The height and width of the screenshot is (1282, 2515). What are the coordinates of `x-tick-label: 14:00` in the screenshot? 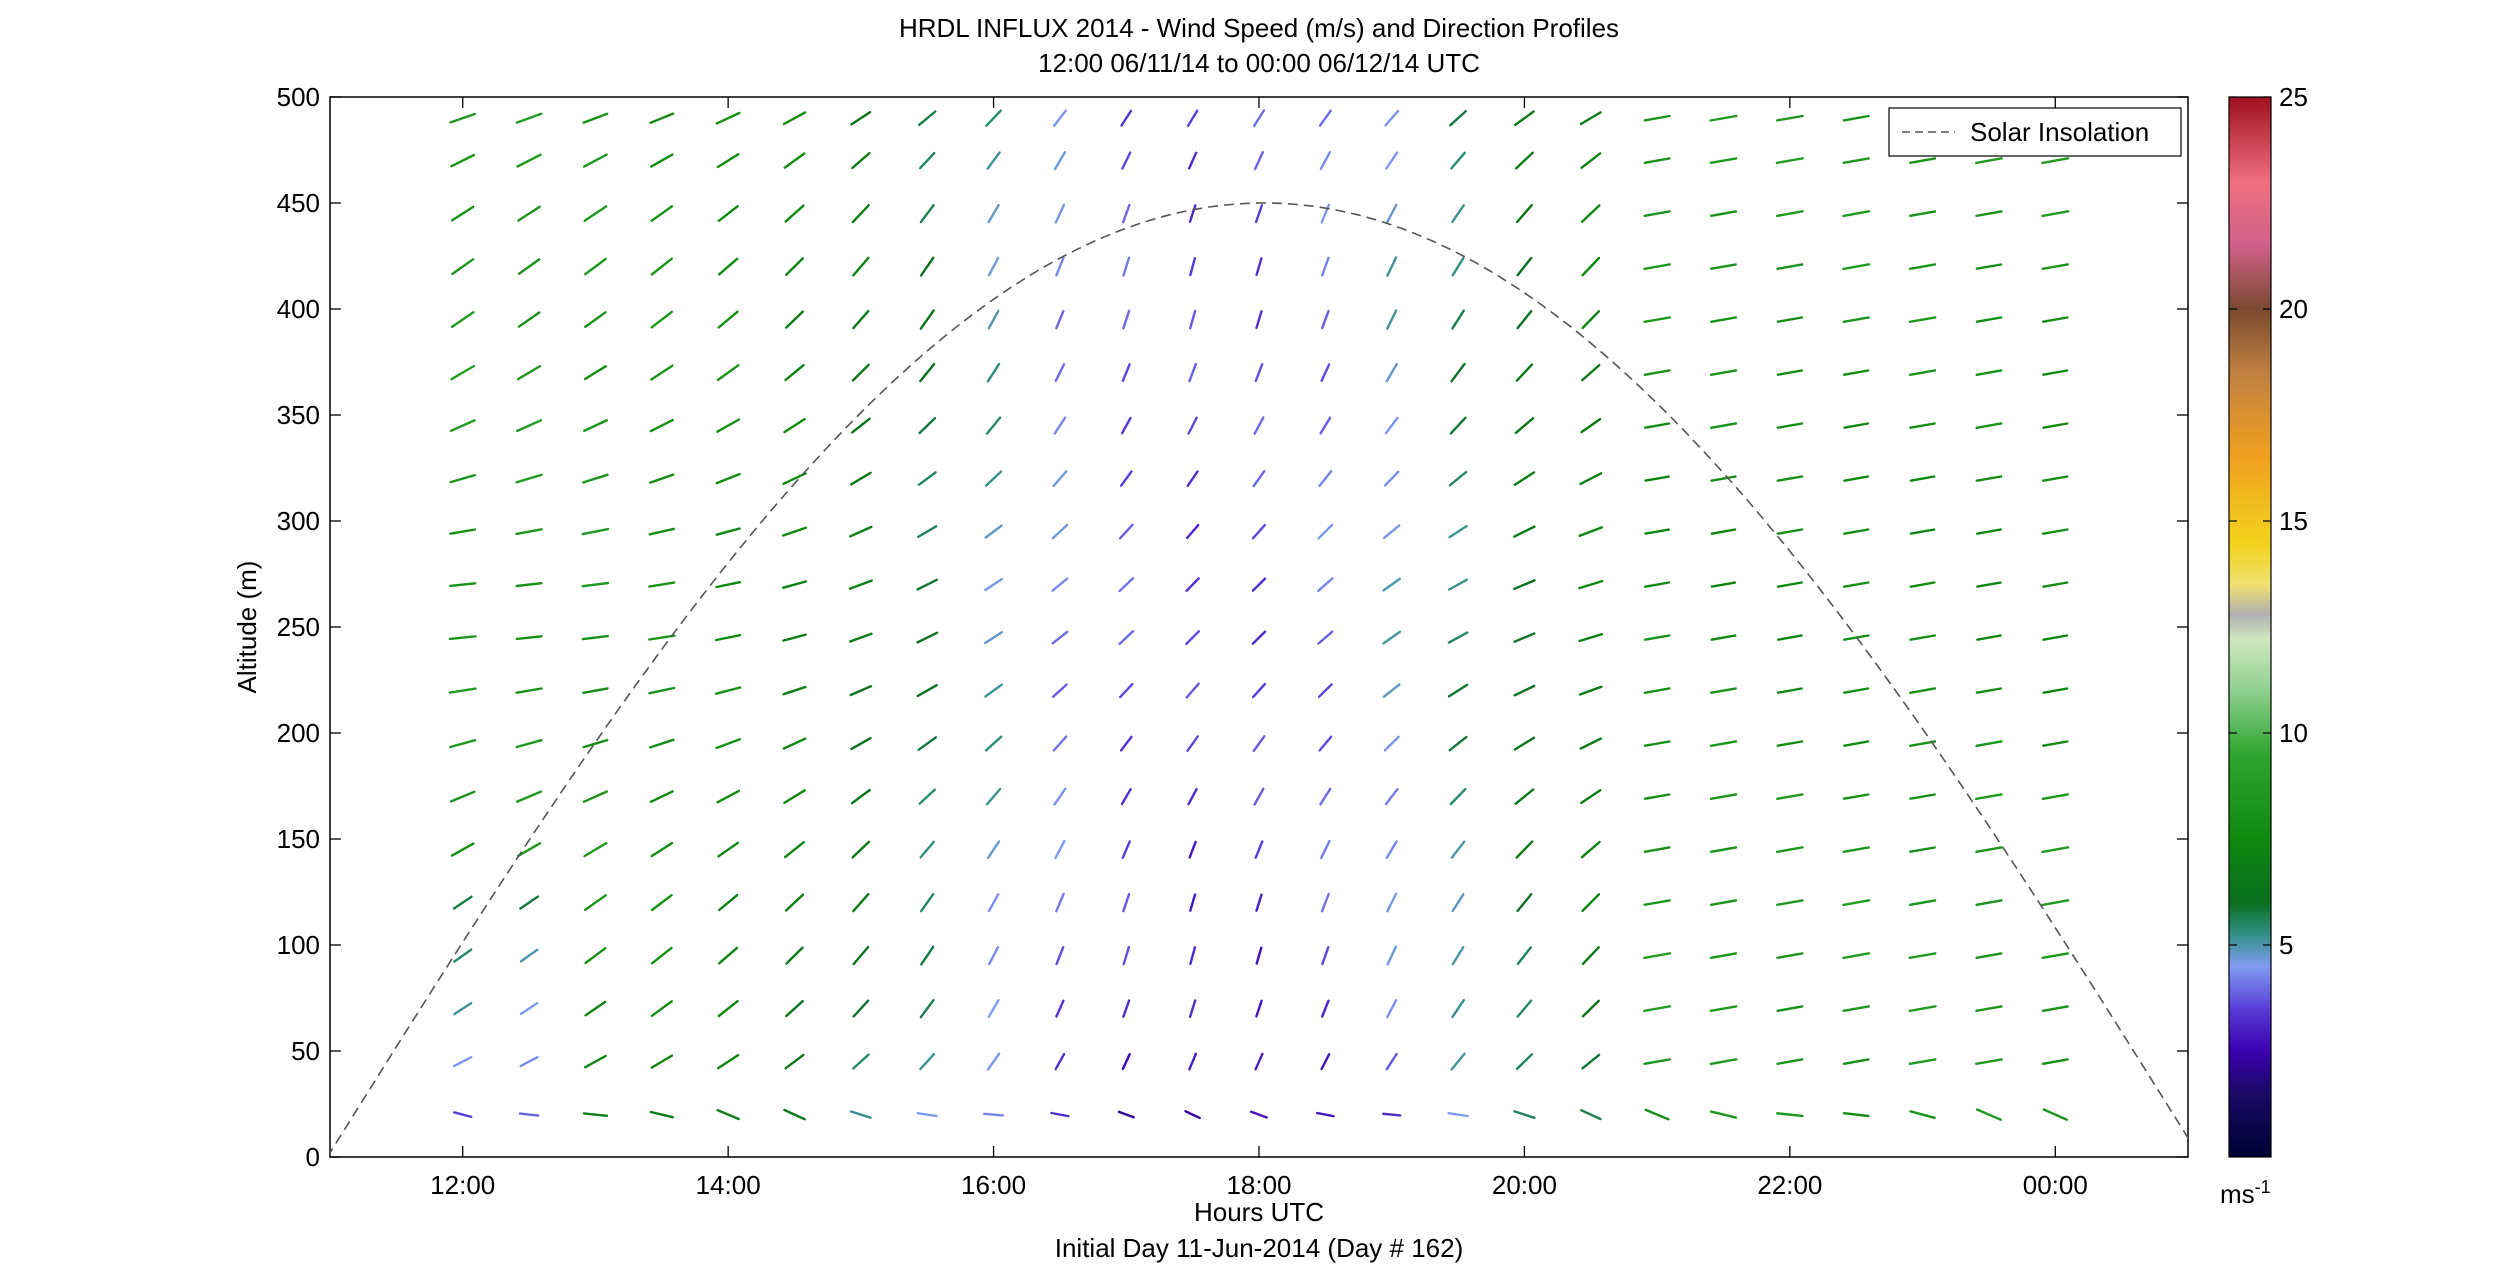 It's located at (728, 1185).